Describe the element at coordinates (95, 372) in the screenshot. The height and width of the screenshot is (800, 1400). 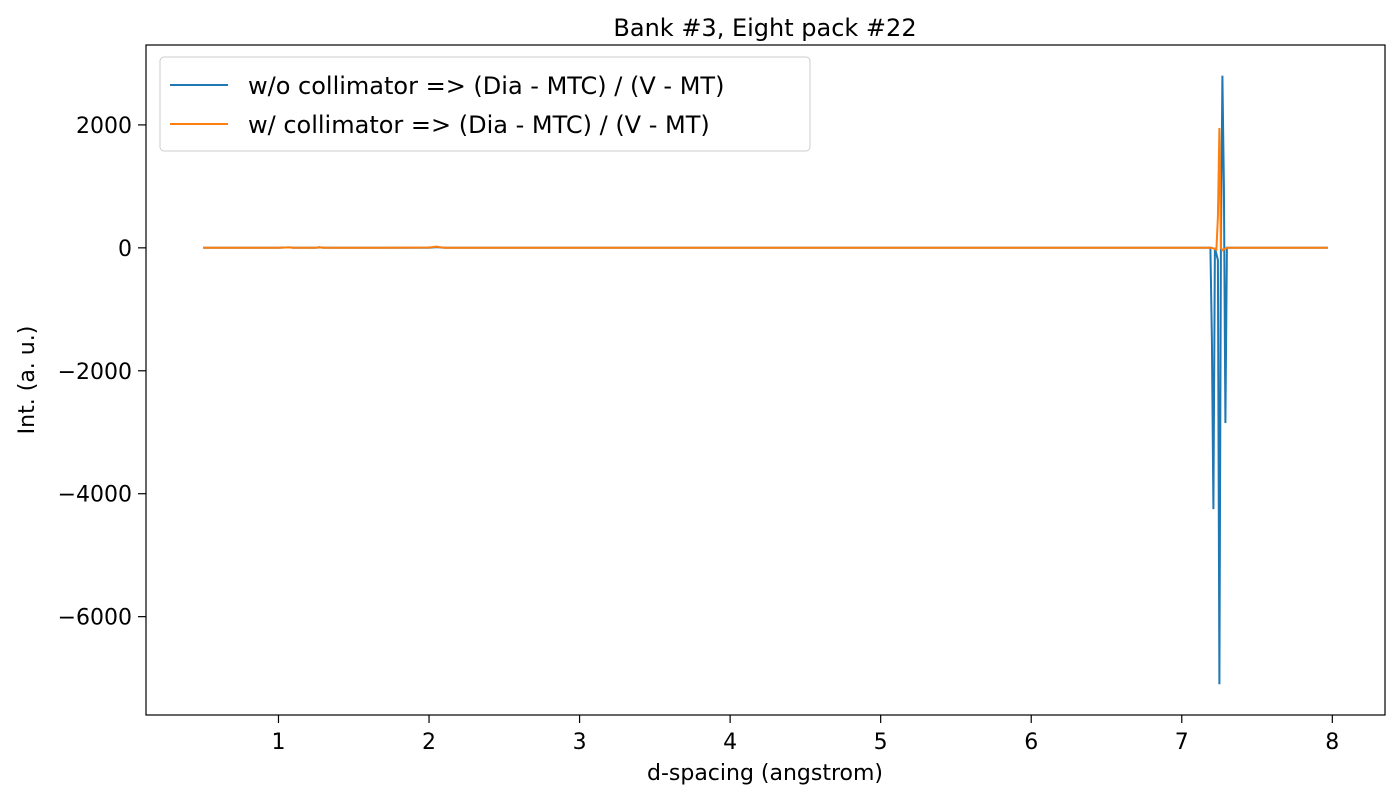
I see `y-tick-label: −2000` at that location.